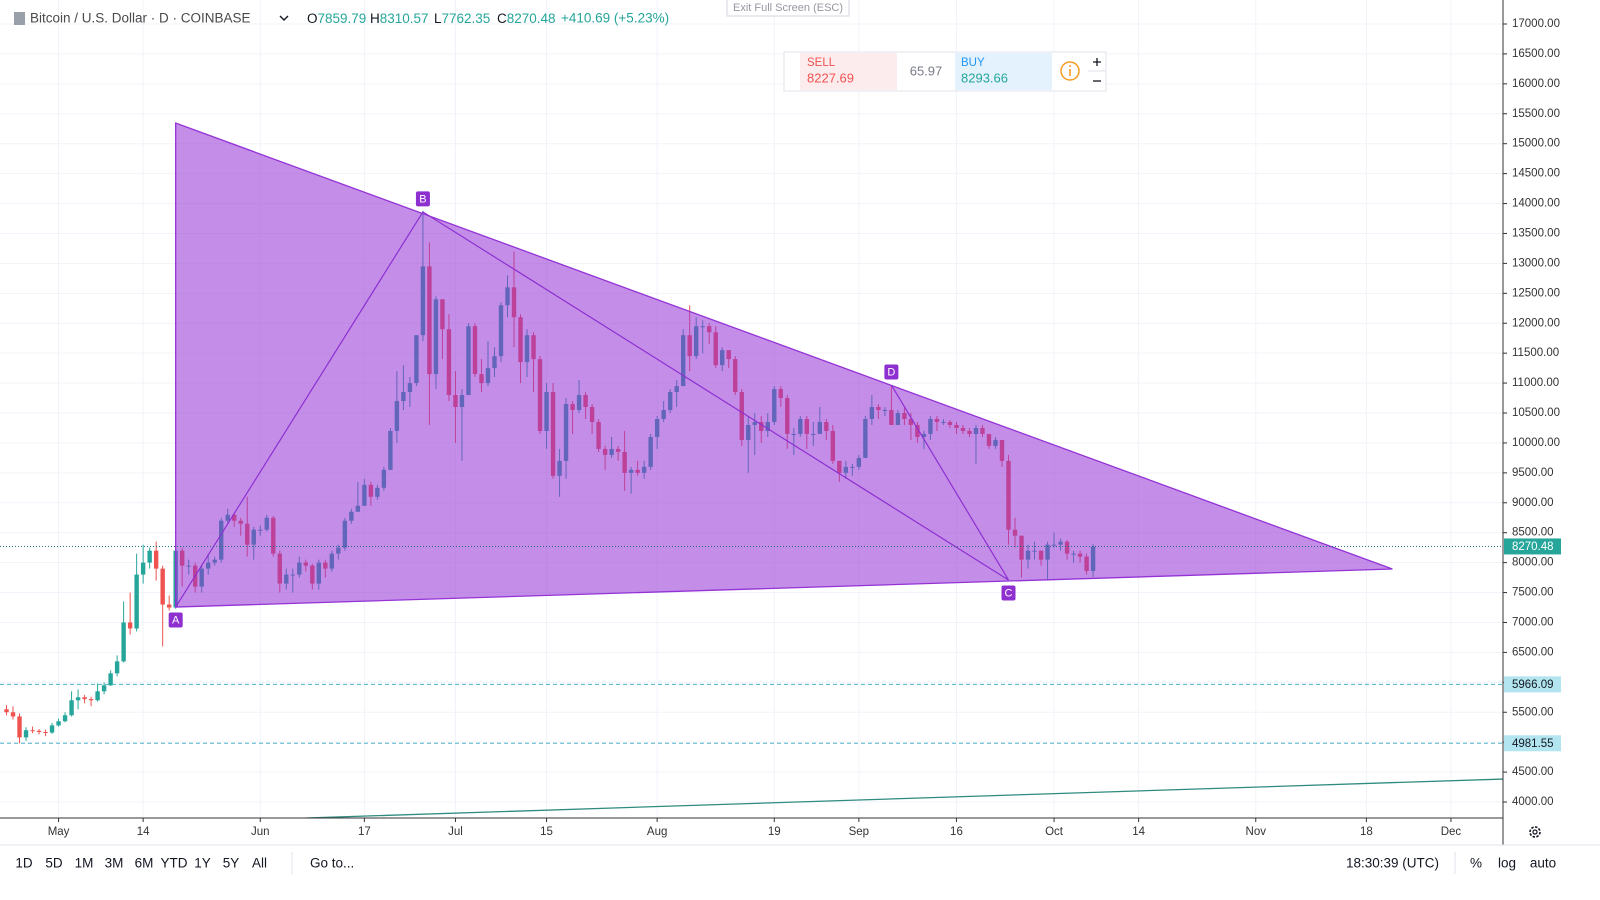 The image size is (1600, 900). Describe the element at coordinates (1536, 204) in the screenshot. I see `y-tick-label: 14000.00` at that location.